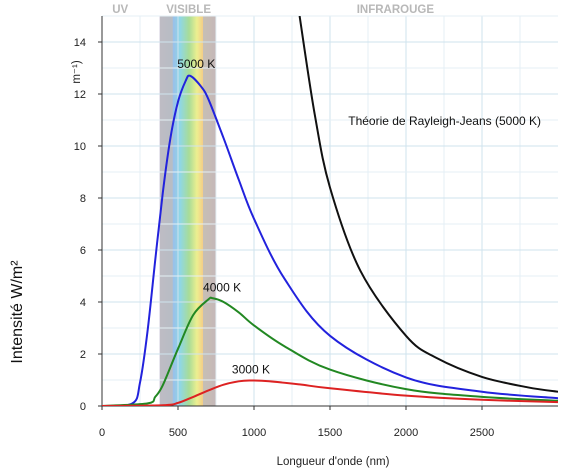  What do you see at coordinates (80, 95) in the screenshot?
I see `y-tick-label: 12` at bounding box center [80, 95].